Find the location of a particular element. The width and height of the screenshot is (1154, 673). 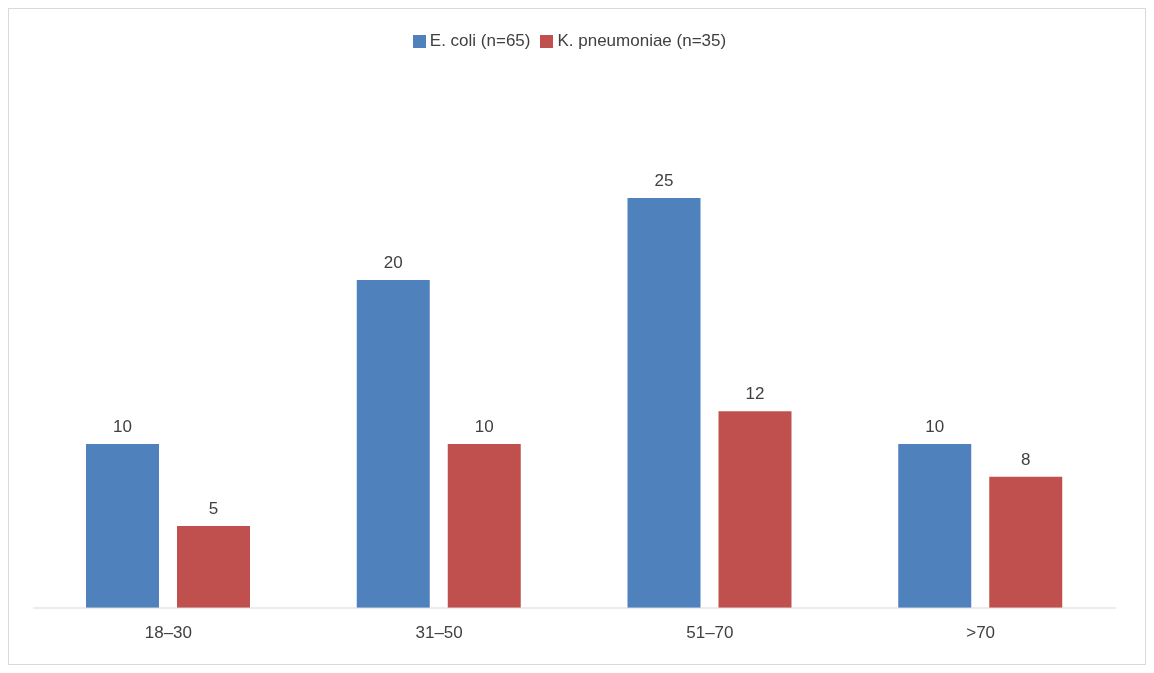

data-label: 25 is located at coordinates (664, 180).